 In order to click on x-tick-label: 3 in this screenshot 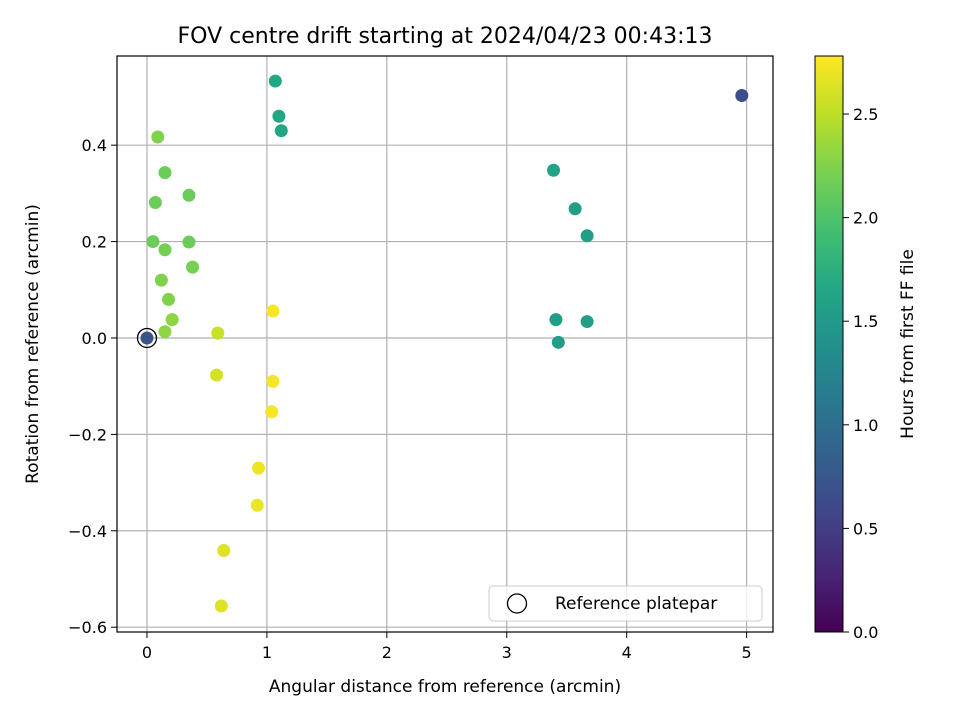, I will do `click(507, 652)`.